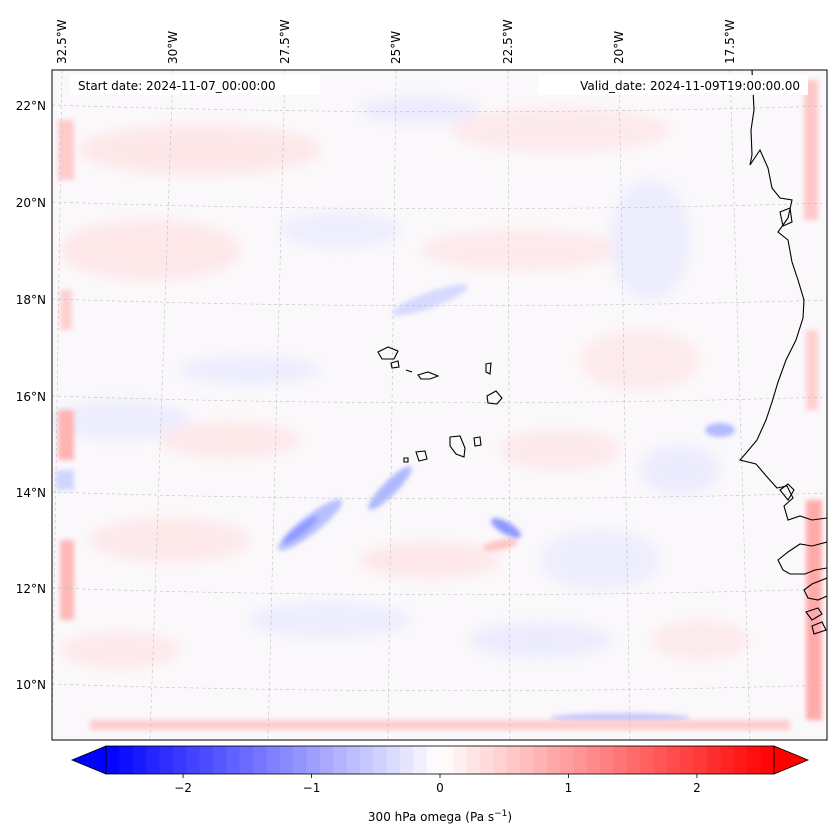  Describe the element at coordinates (802, 558) in the screenshot. I see `senegal-gambia-coast` at that location.